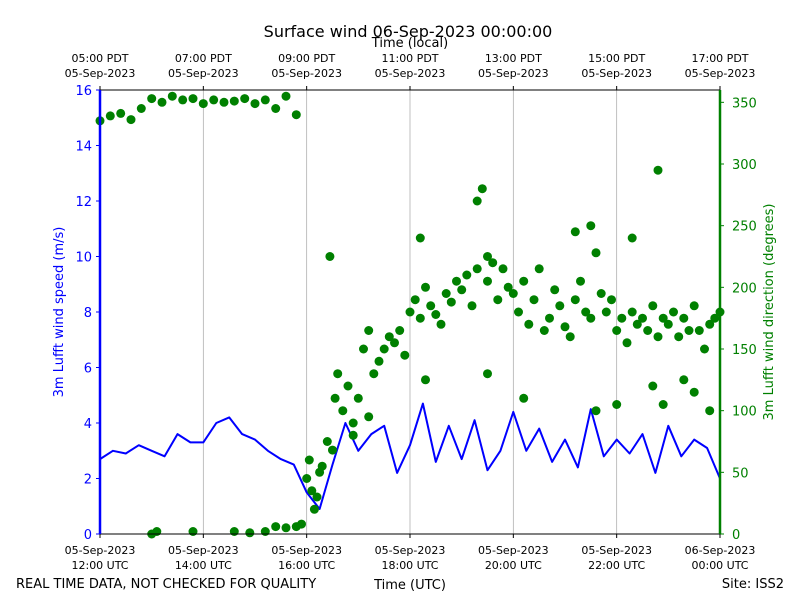 The image size is (800, 600). I want to click on chart-title: Surface wind 06-Sep-2023 00:00:00, so click(408, 31).